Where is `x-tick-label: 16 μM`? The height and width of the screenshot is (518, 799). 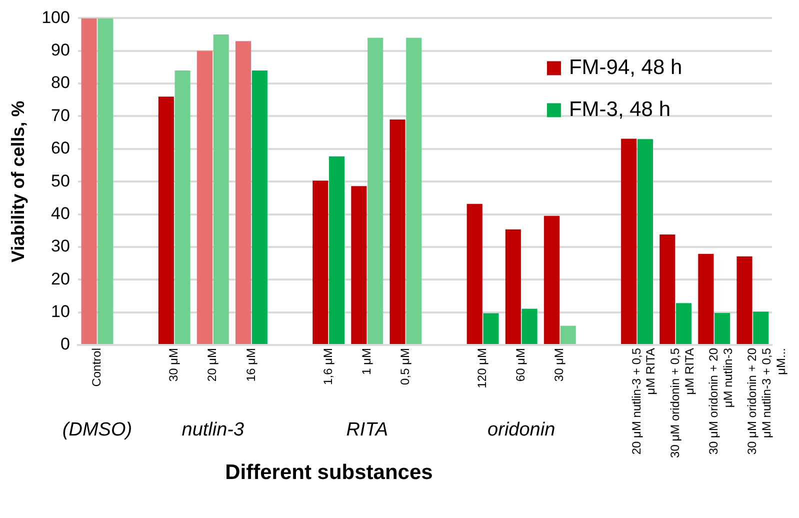 x-tick-label: 16 μM is located at coordinates (251, 365).